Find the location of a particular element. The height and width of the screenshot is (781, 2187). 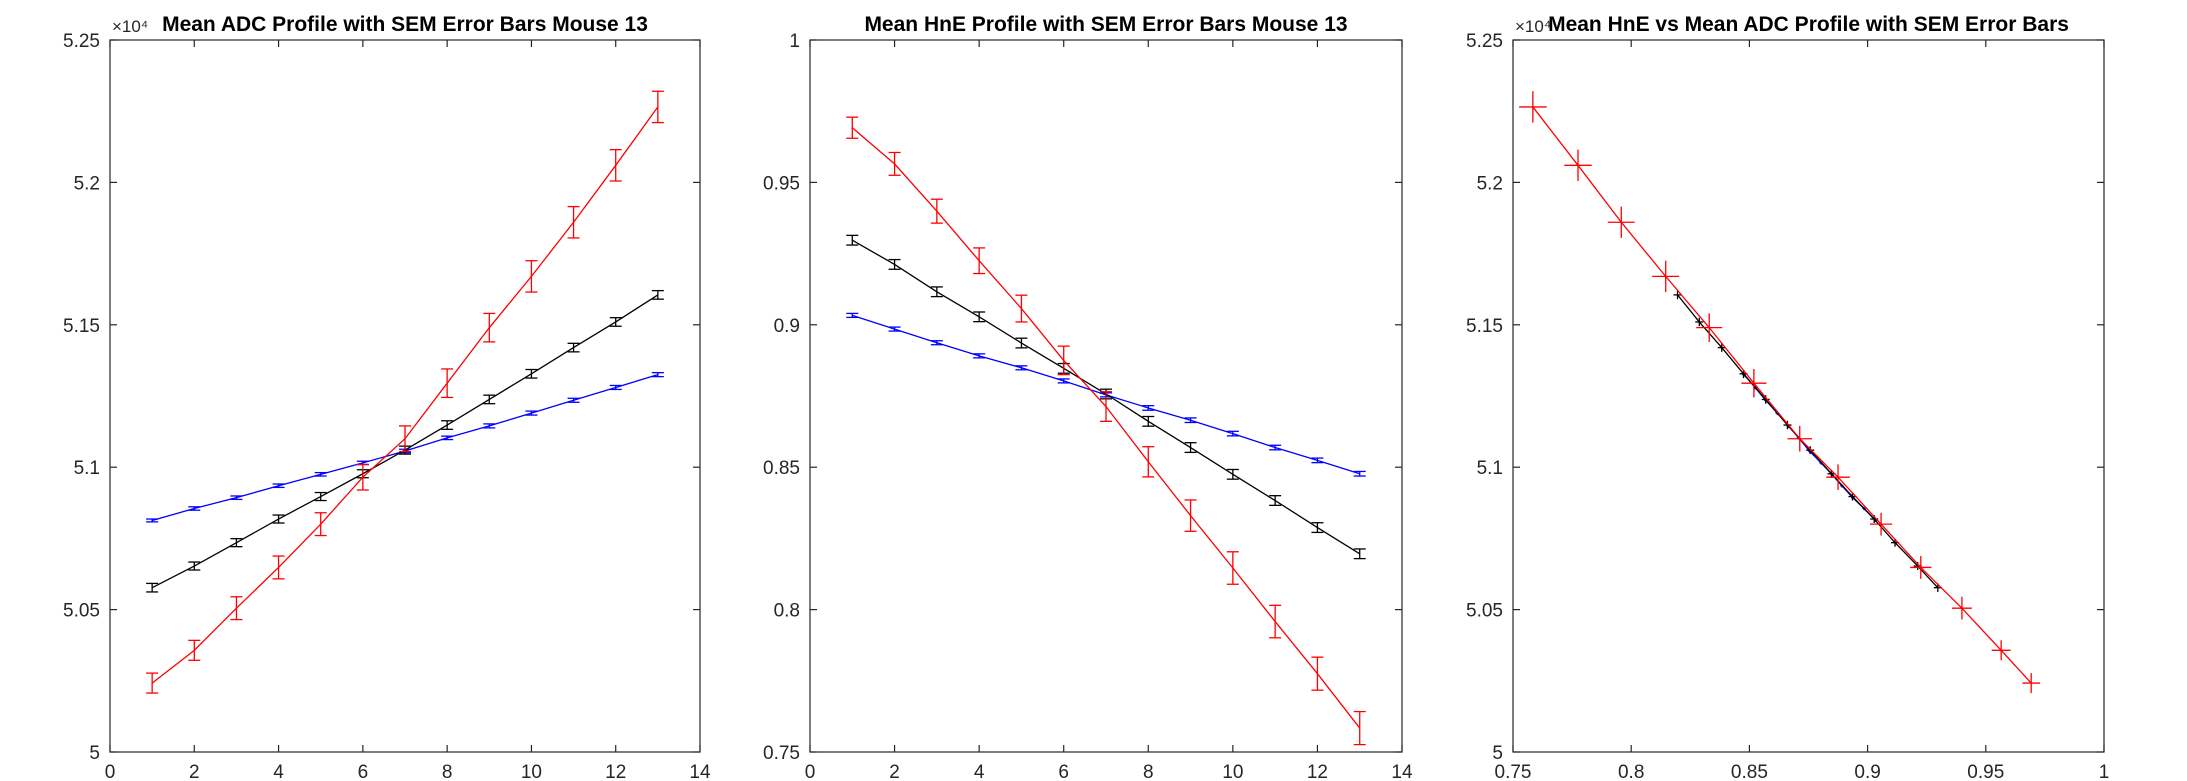

x-tick-label: 0.8 is located at coordinates (1631, 771).